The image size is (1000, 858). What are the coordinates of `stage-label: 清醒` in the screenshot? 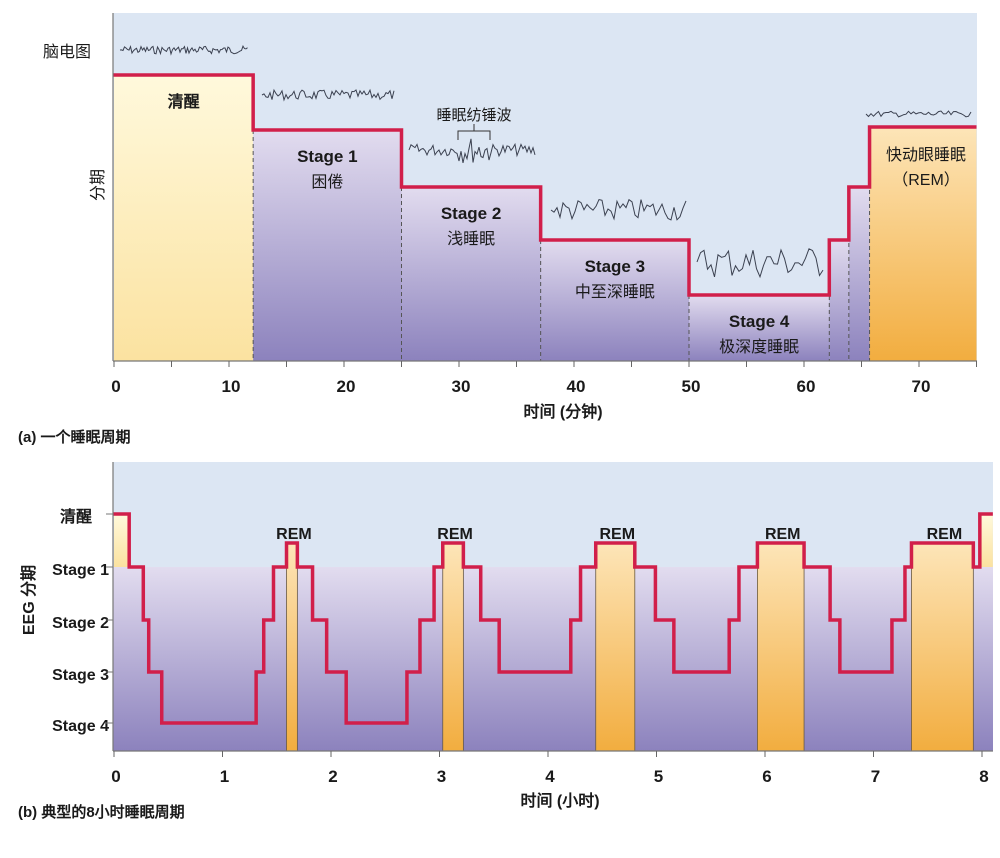 It's located at (184, 102).